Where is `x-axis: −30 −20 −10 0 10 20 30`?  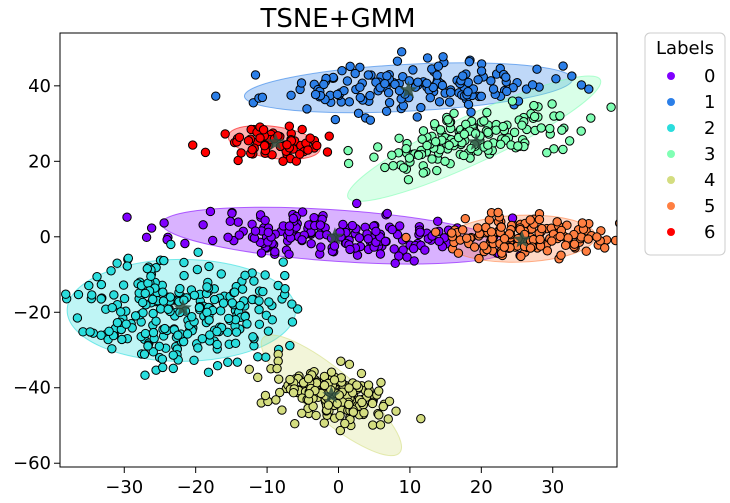 x-axis: −30 −20 −10 0 10 20 30 is located at coordinates (334, 482).